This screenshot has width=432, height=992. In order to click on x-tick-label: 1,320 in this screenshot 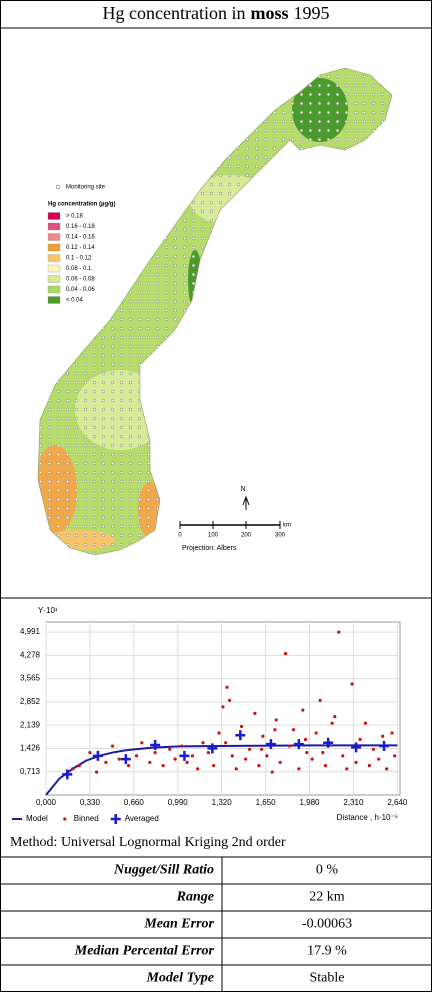, I will do `click(222, 802)`.